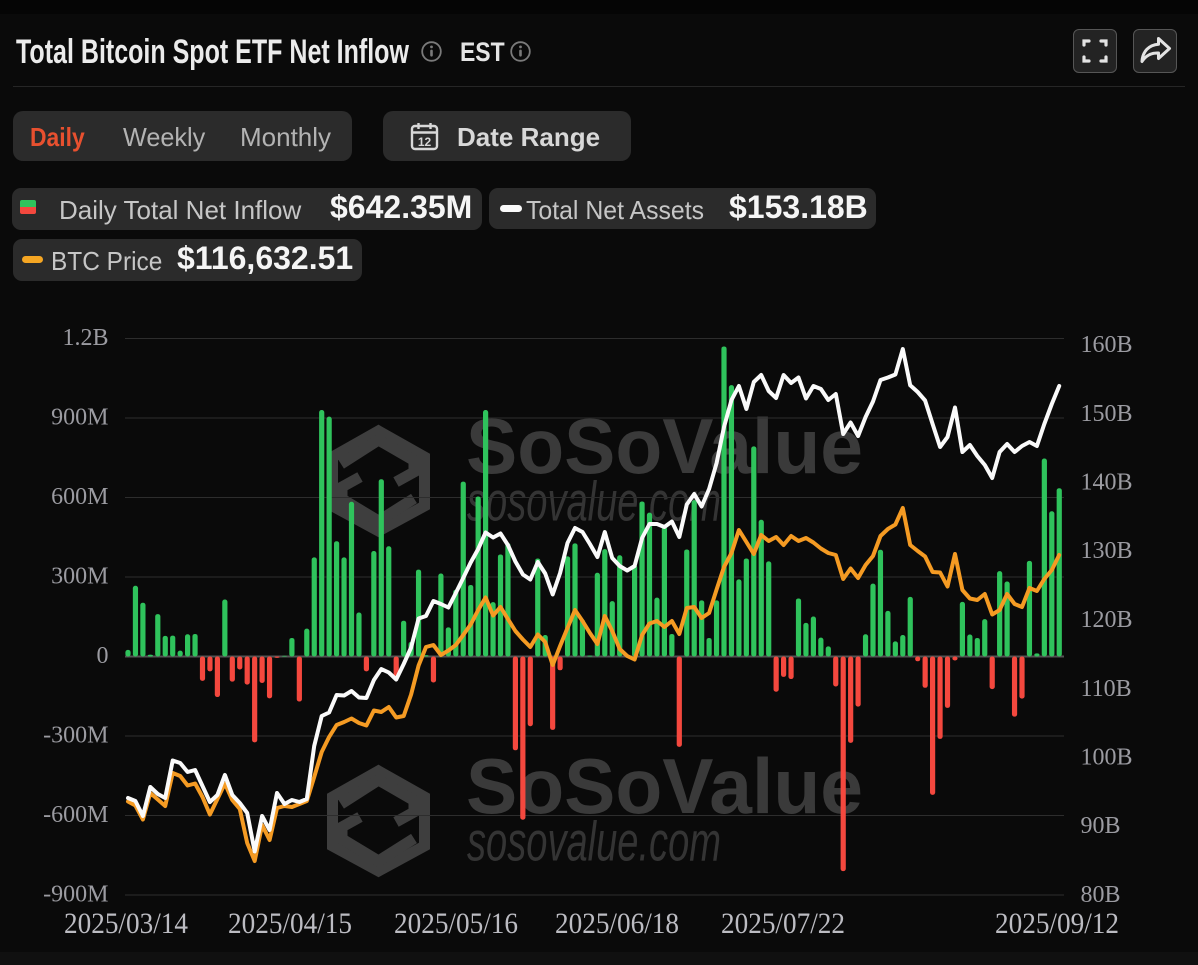 Image resolution: width=1198 pixels, height=965 pixels. Describe the element at coordinates (783, 923) in the screenshot. I see `svg-text: 2025/07/22` at that location.